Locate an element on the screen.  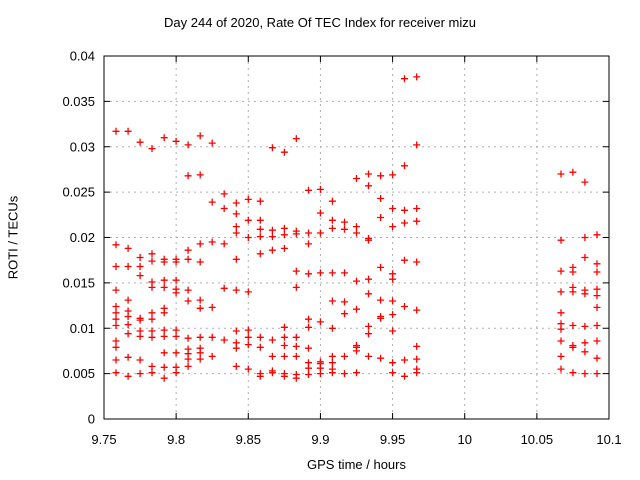
y-tick-label: 0.015 is located at coordinates (78, 282).